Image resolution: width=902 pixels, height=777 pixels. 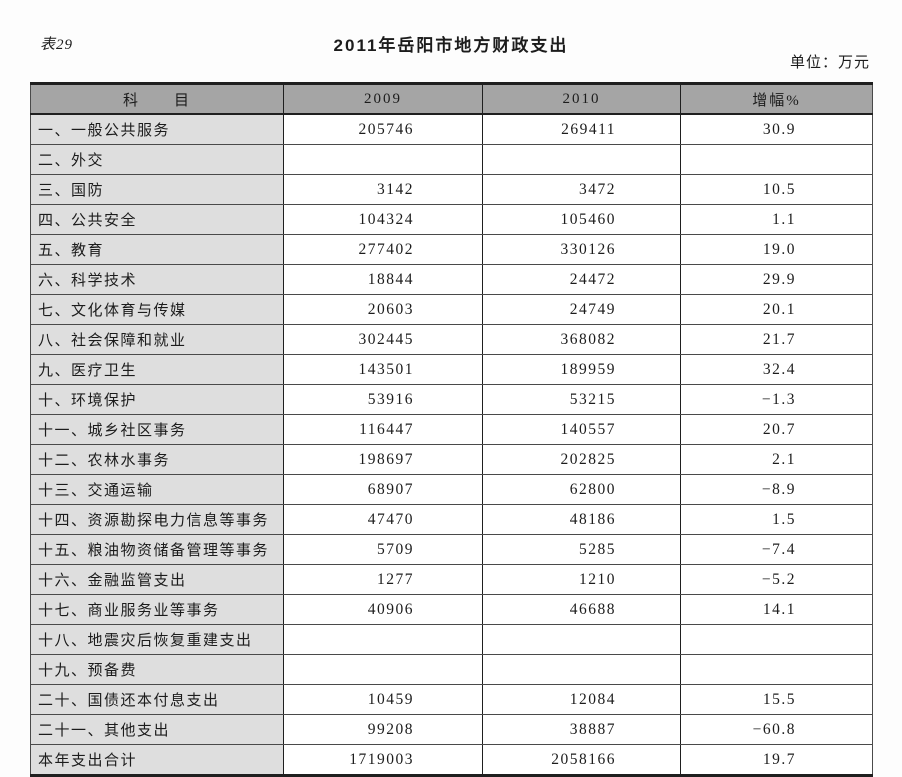 I want to click on value-2009-cell: 302445, so click(x=383, y=339).